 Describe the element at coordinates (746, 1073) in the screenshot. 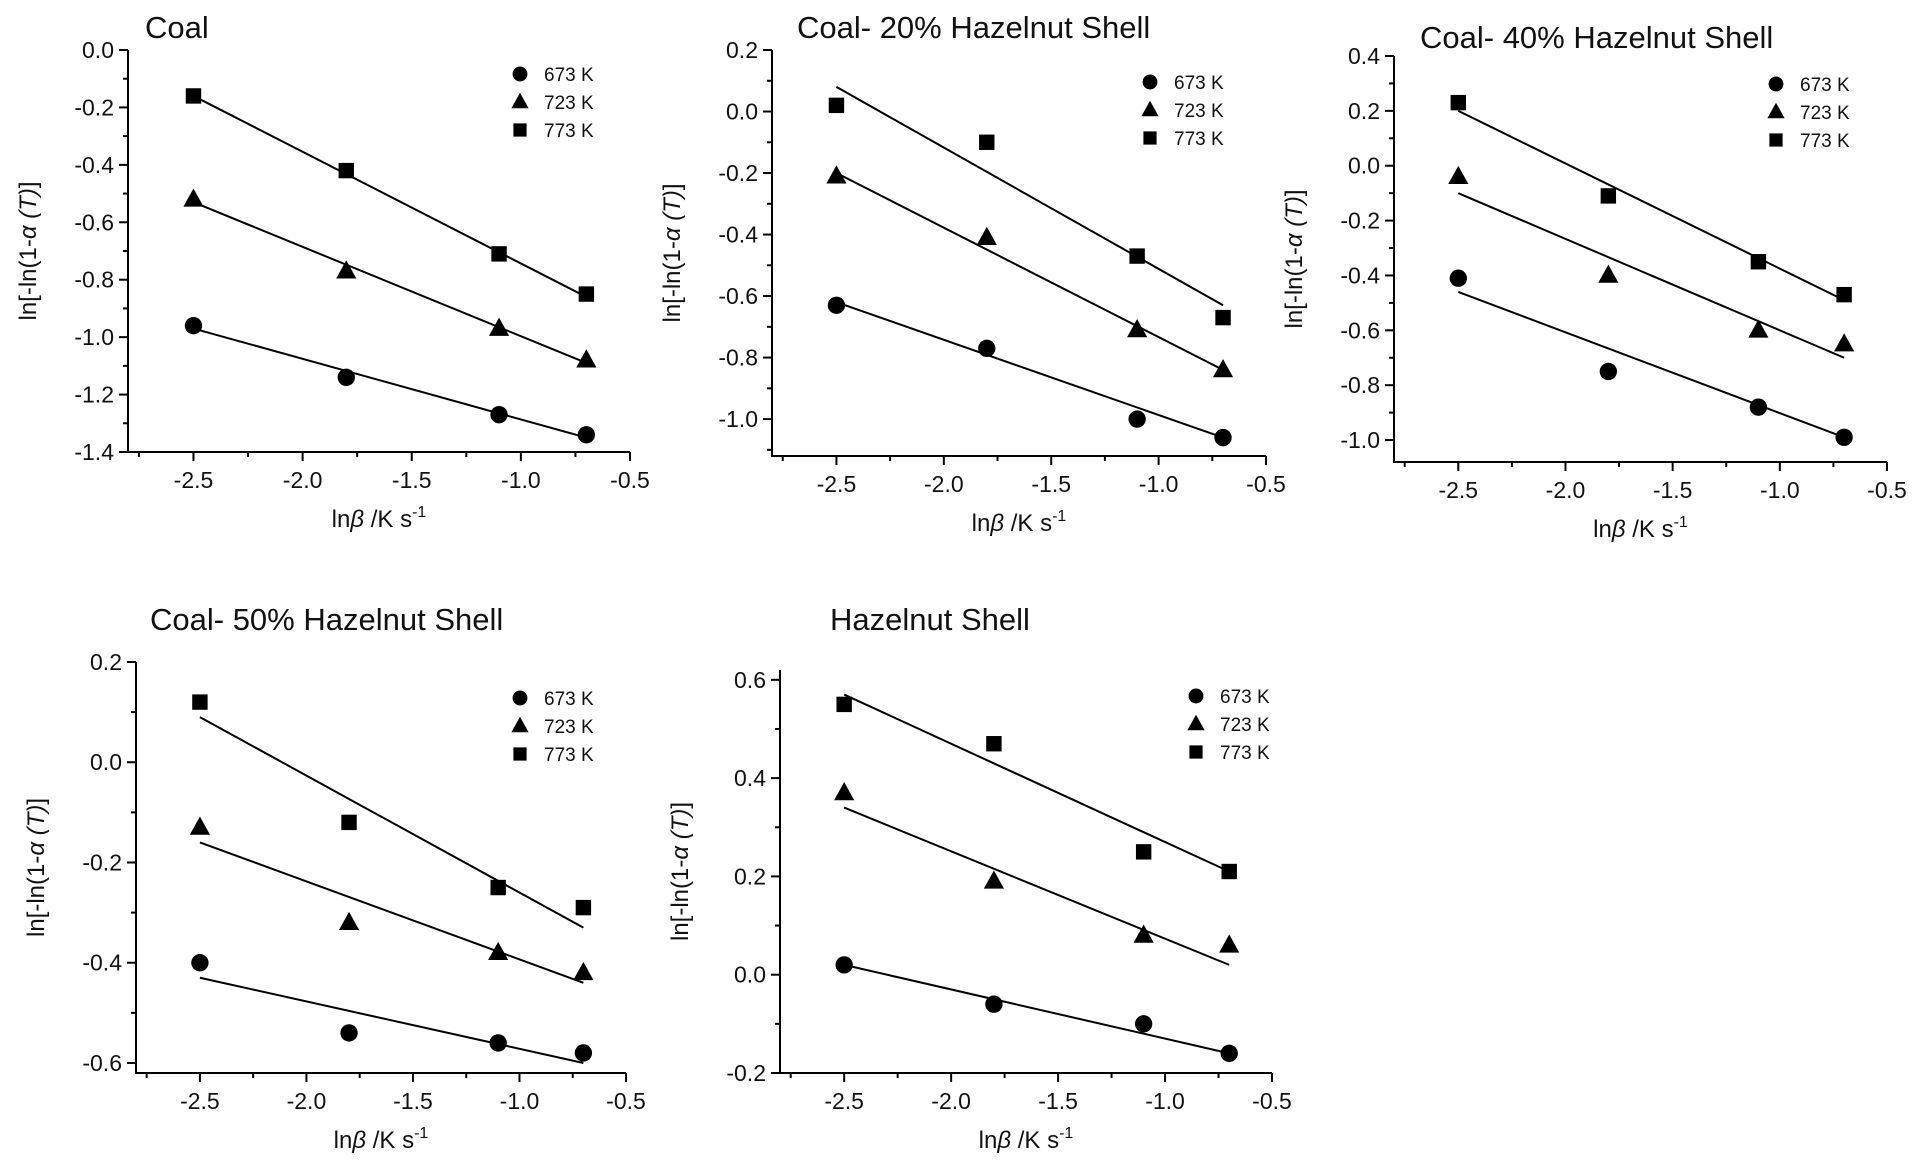

I see `y-tick-label: -0.2` at that location.